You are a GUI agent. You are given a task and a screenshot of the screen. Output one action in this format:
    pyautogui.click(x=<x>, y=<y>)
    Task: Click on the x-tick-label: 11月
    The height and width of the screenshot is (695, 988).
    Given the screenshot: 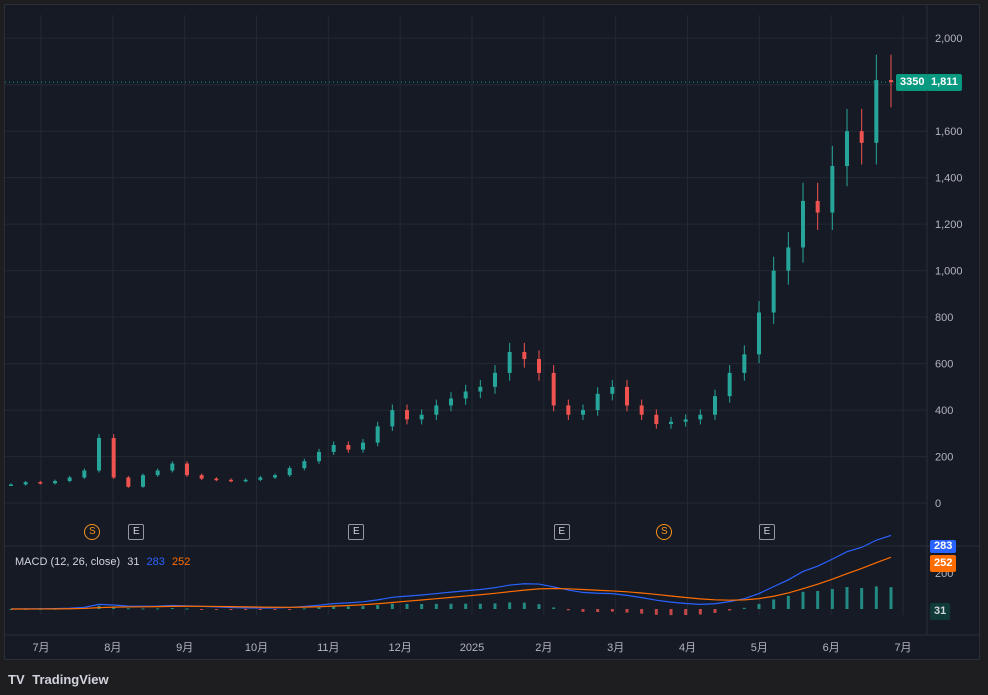 What is the action you would take?
    pyautogui.click(x=328, y=648)
    